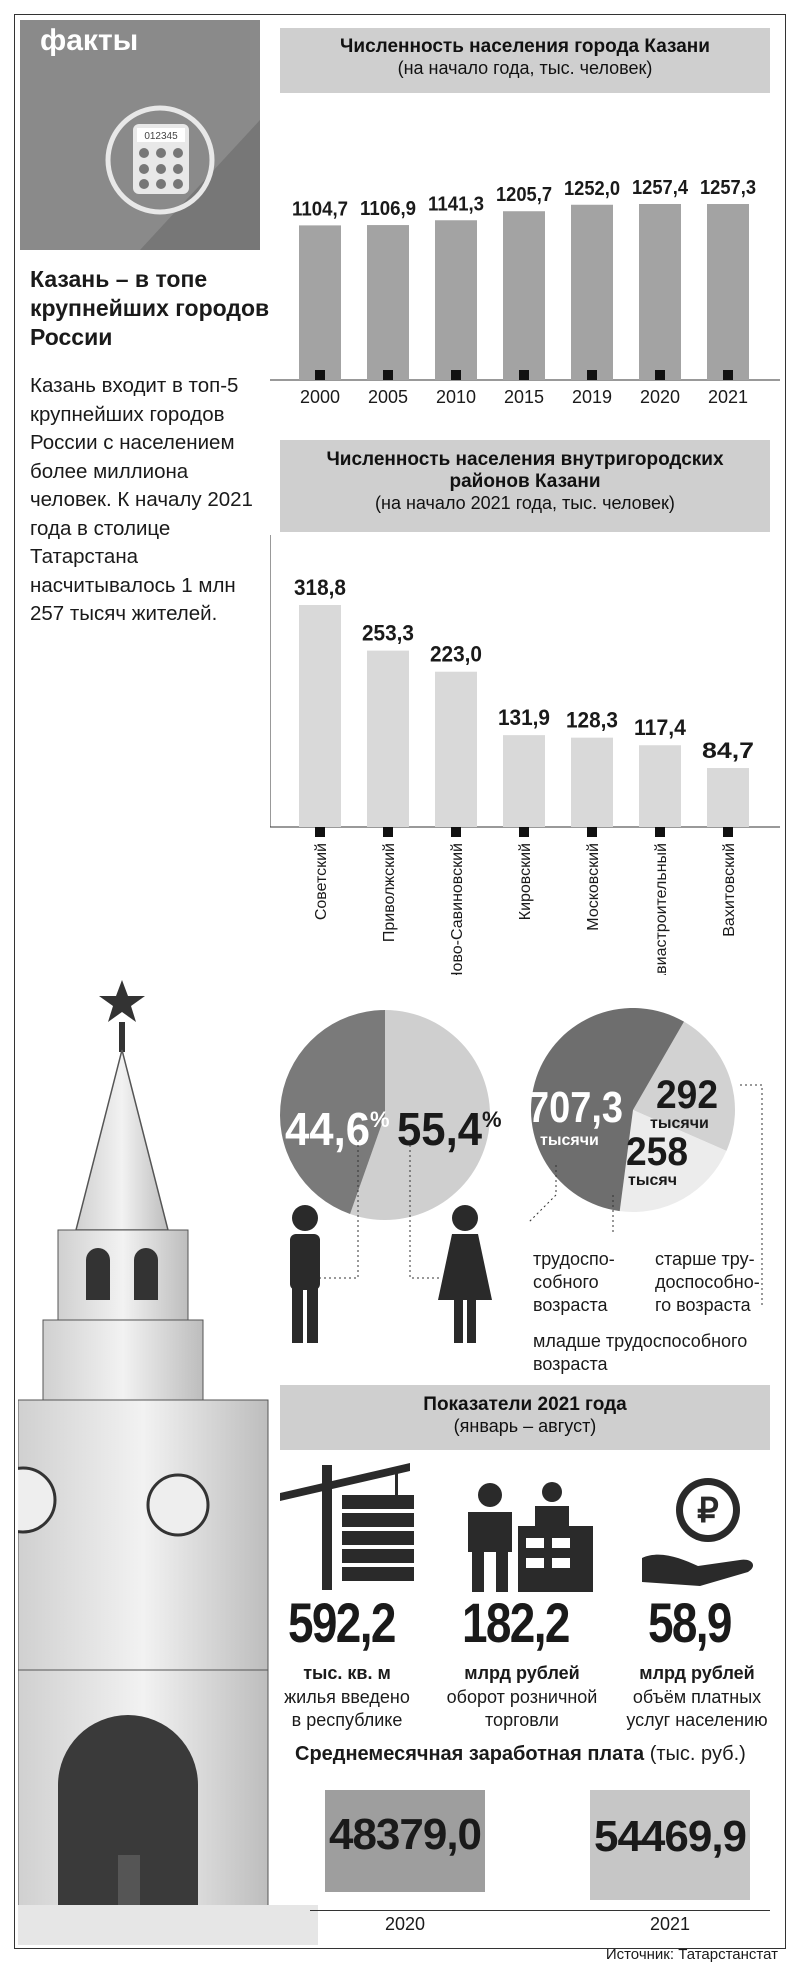 The width and height of the screenshot is (800, 1973). I want to click on indicators-subtitle: (январь – август), so click(525, 1426).